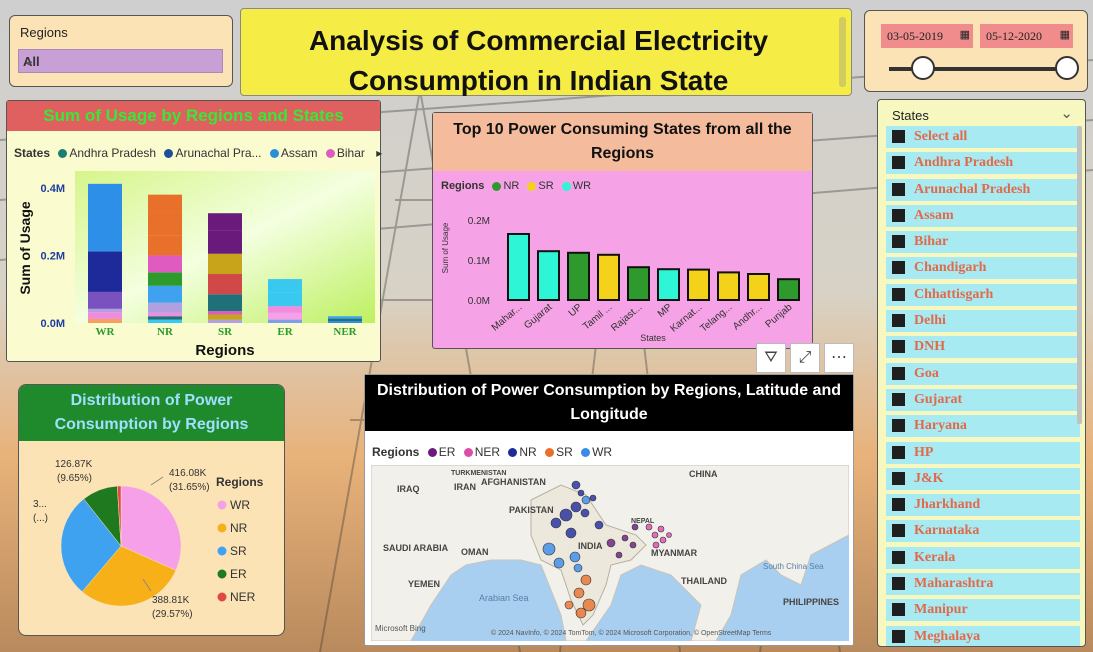  Describe the element at coordinates (343, 153) in the screenshot. I see `legend-item: Bihar` at that location.